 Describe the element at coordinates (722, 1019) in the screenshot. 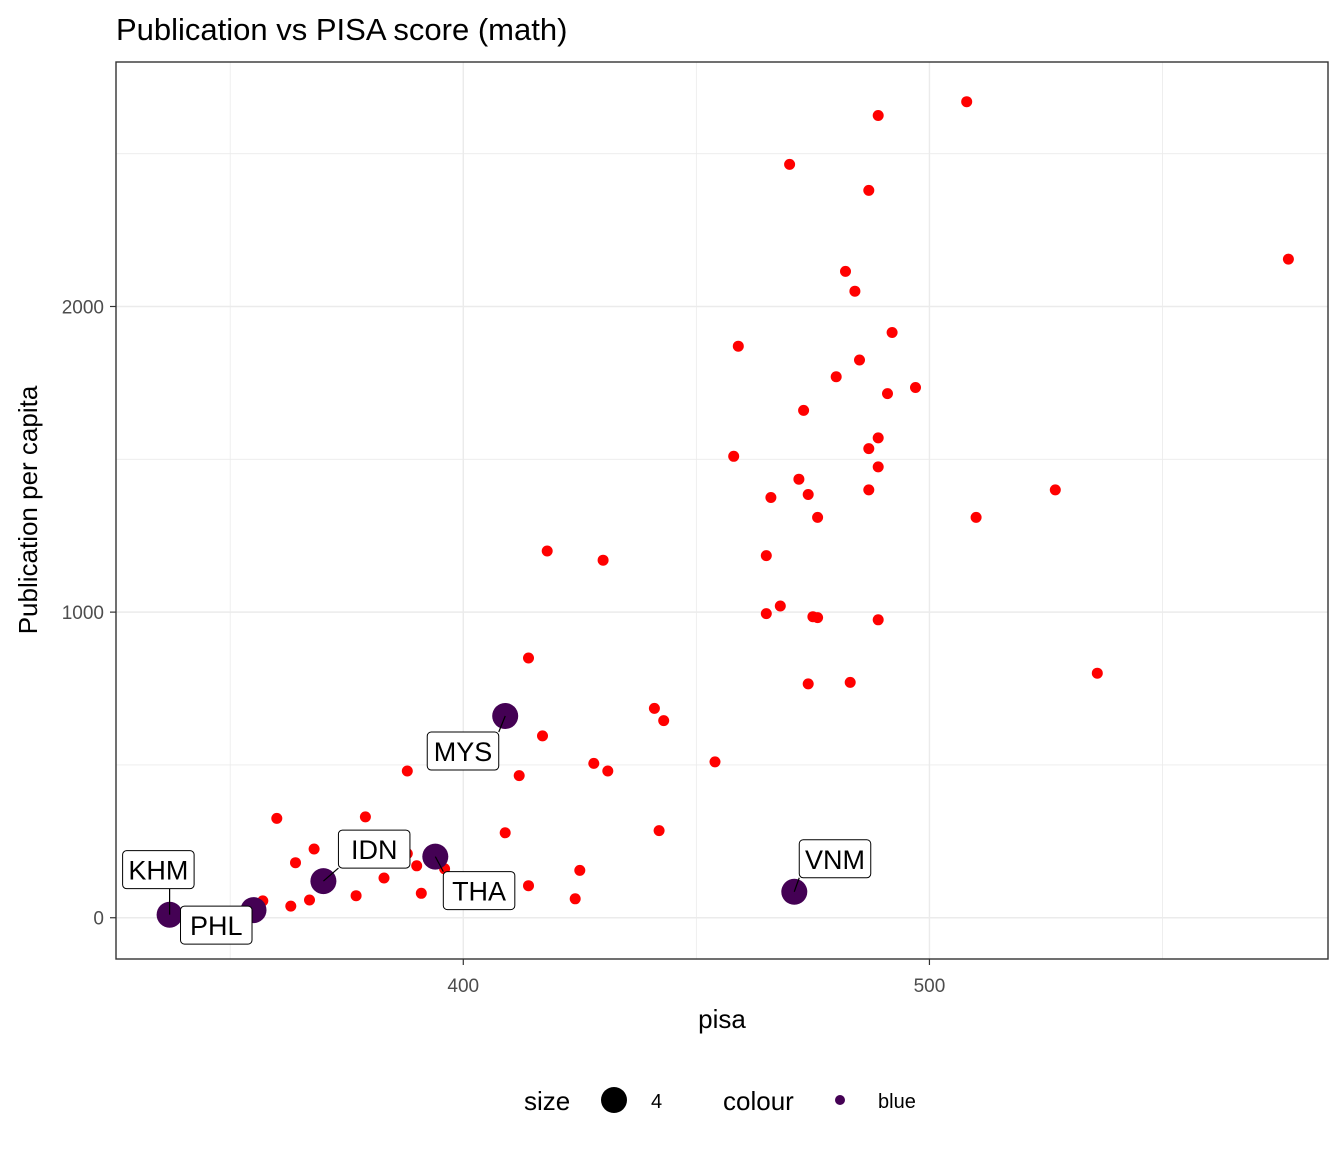

I see `x-axis-title: pisa` at that location.